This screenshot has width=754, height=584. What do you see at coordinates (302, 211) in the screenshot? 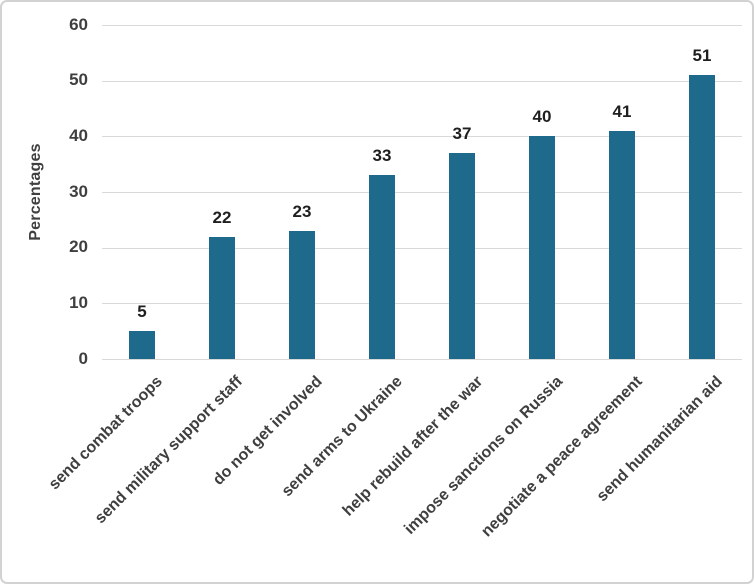
I see `bar-value-label: 23` at bounding box center [302, 211].